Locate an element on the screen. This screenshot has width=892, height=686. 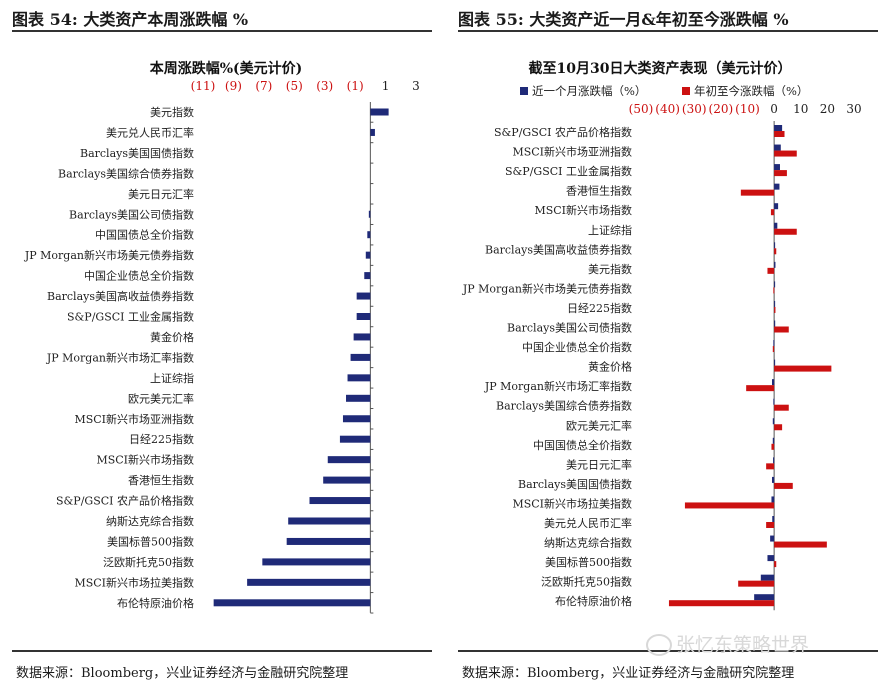
category-label: 纳斯达克综合指数 is located at coordinates (588, 543).